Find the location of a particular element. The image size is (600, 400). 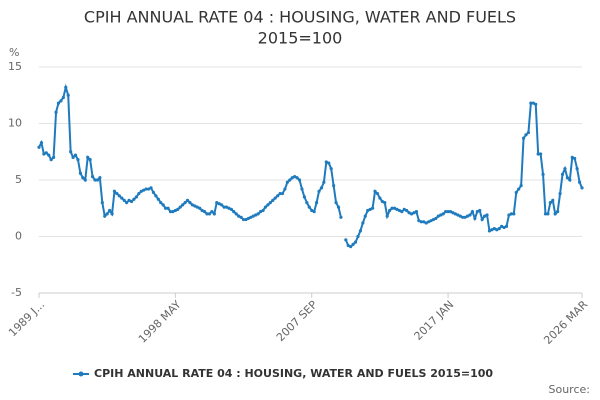

x-tick-label: 1998 MAY is located at coordinates (160, 322).